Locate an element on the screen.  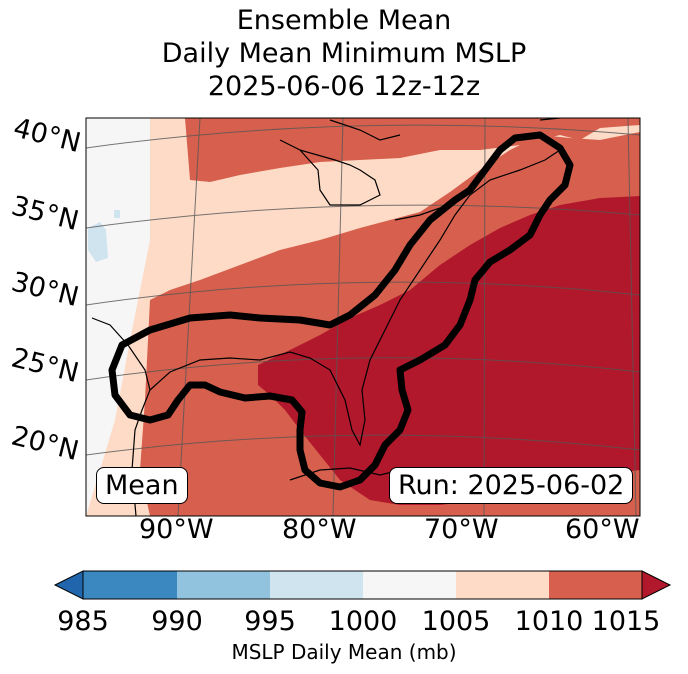
colorbar-tick: 1000 is located at coordinates (363, 621).